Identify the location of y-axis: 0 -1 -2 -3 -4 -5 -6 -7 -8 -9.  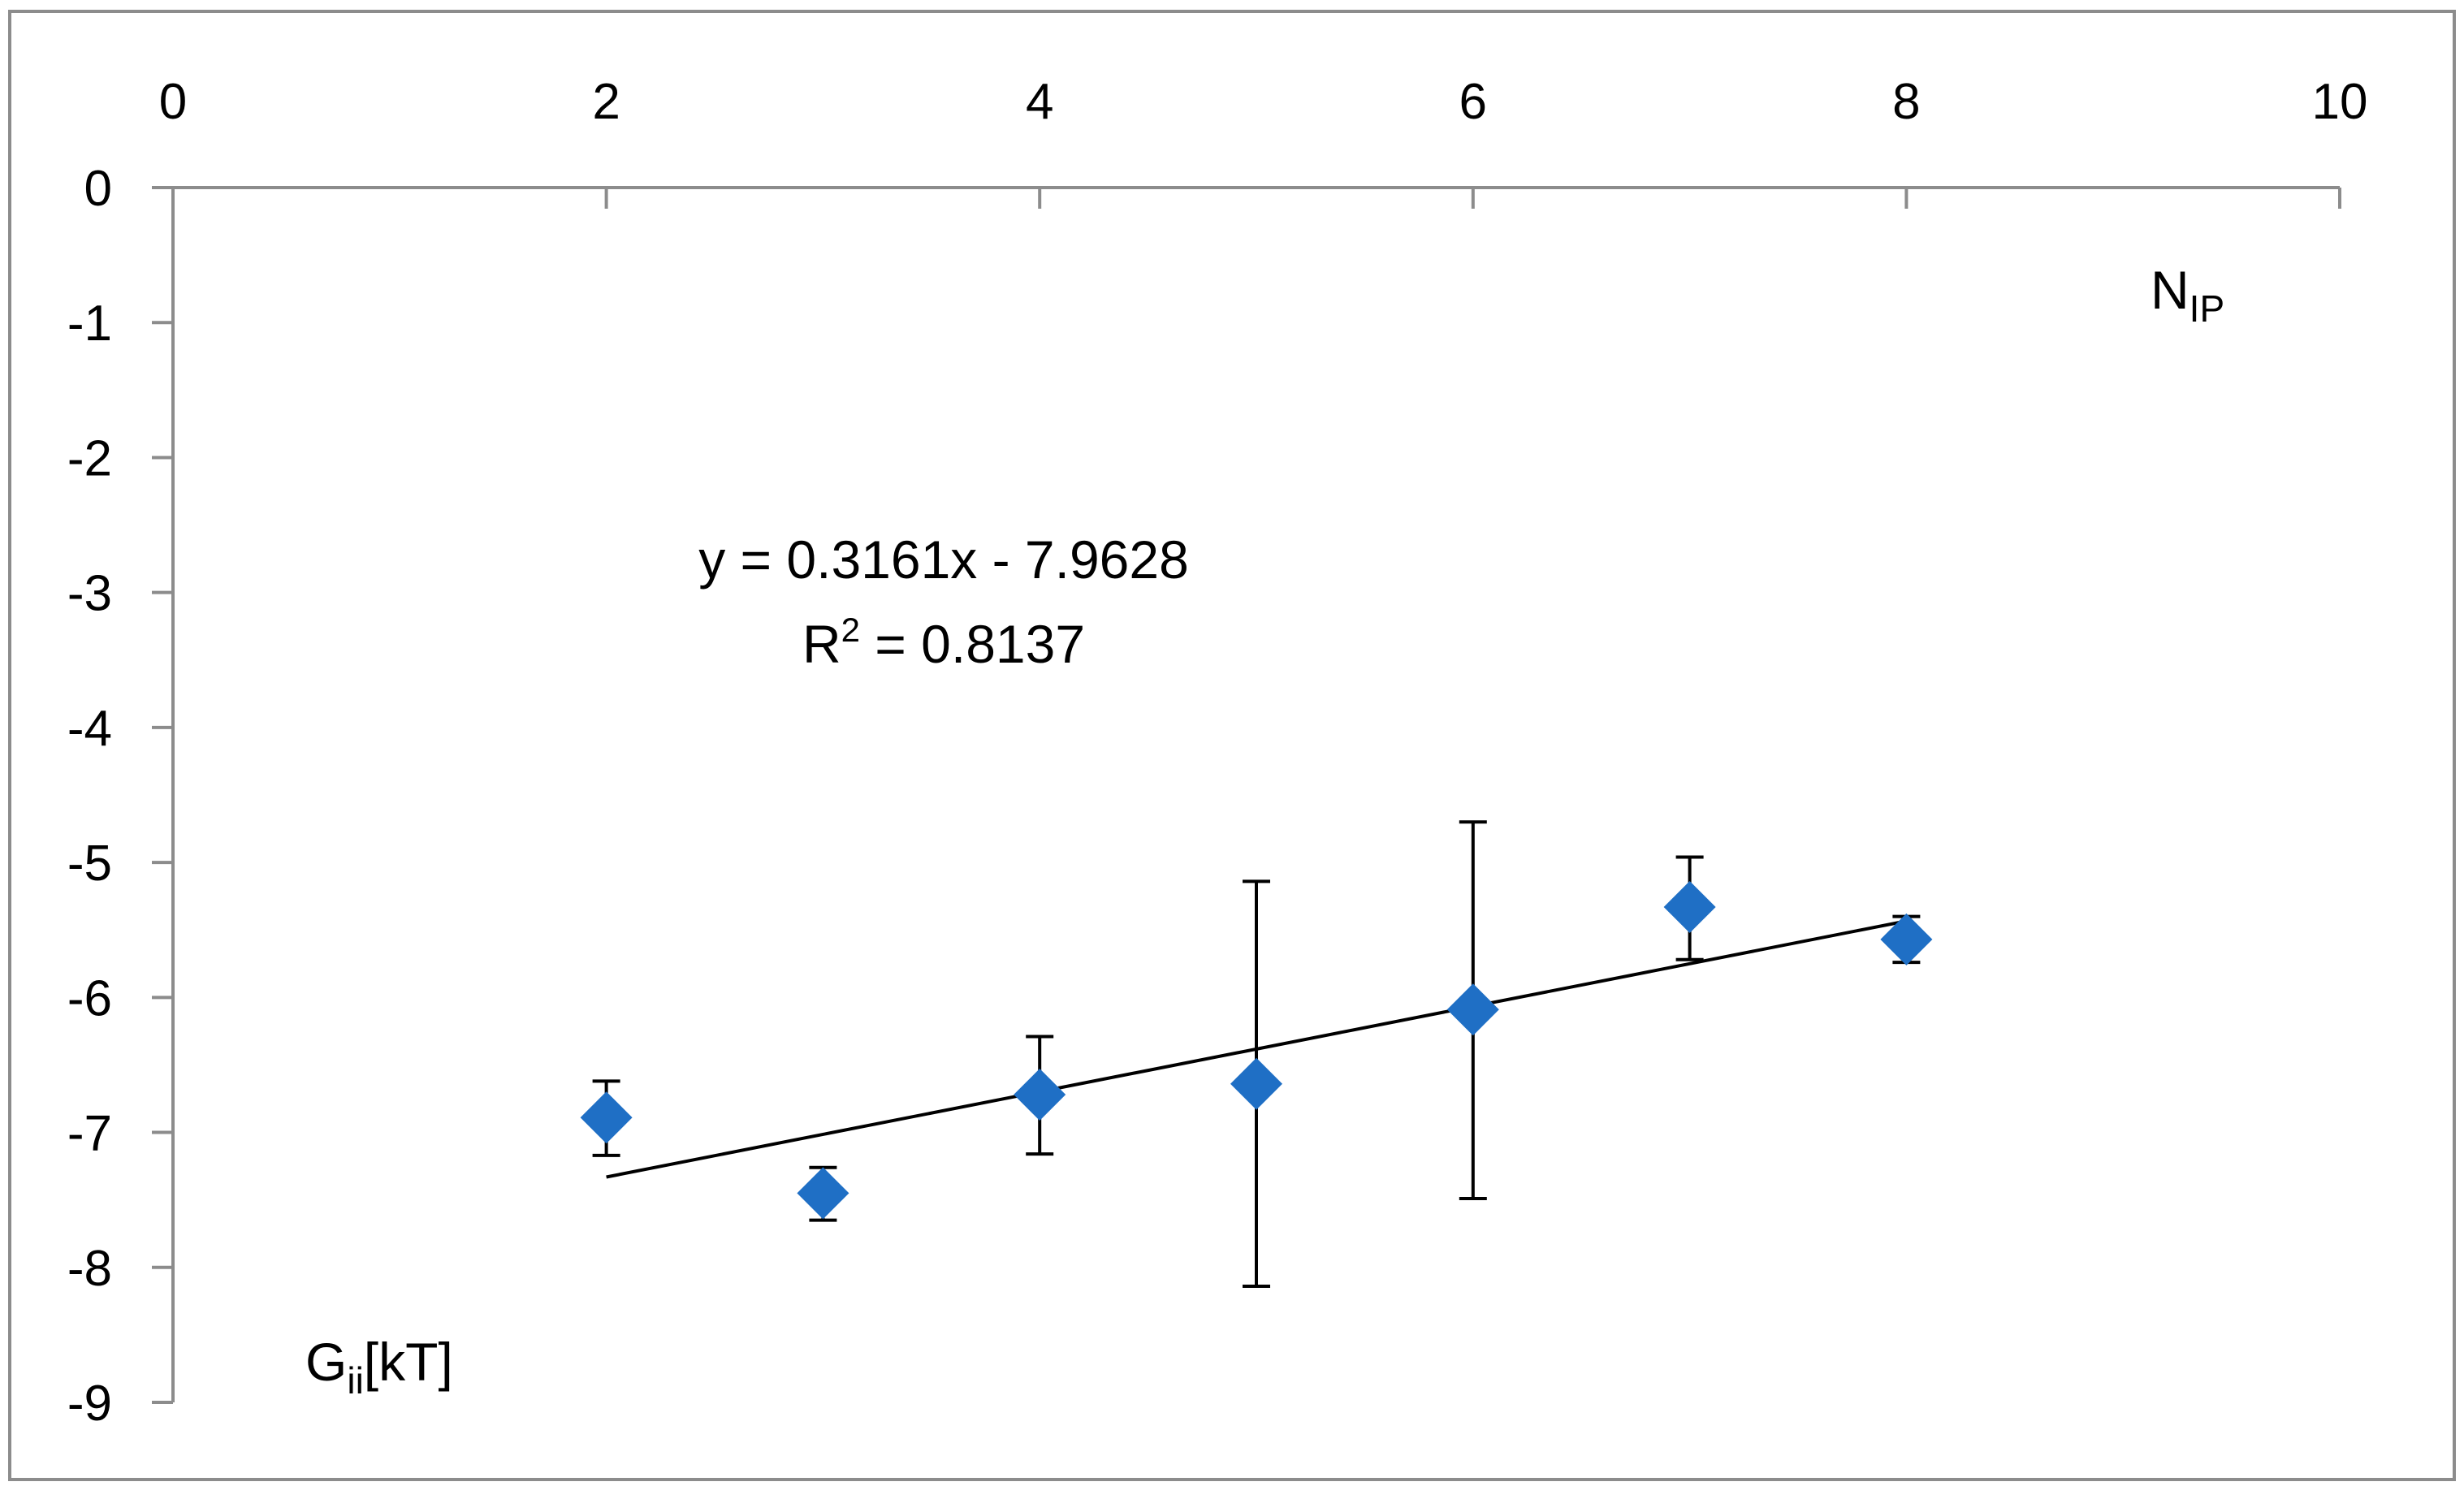
(121, 797).